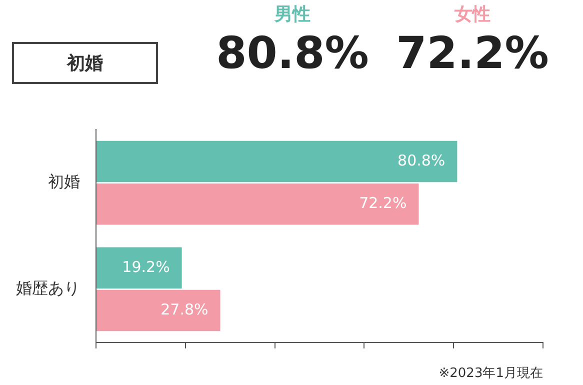 This screenshot has height=385, width=583. Describe the element at coordinates (422, 160) in the screenshot. I see `data-label: 80.8%` at that location.